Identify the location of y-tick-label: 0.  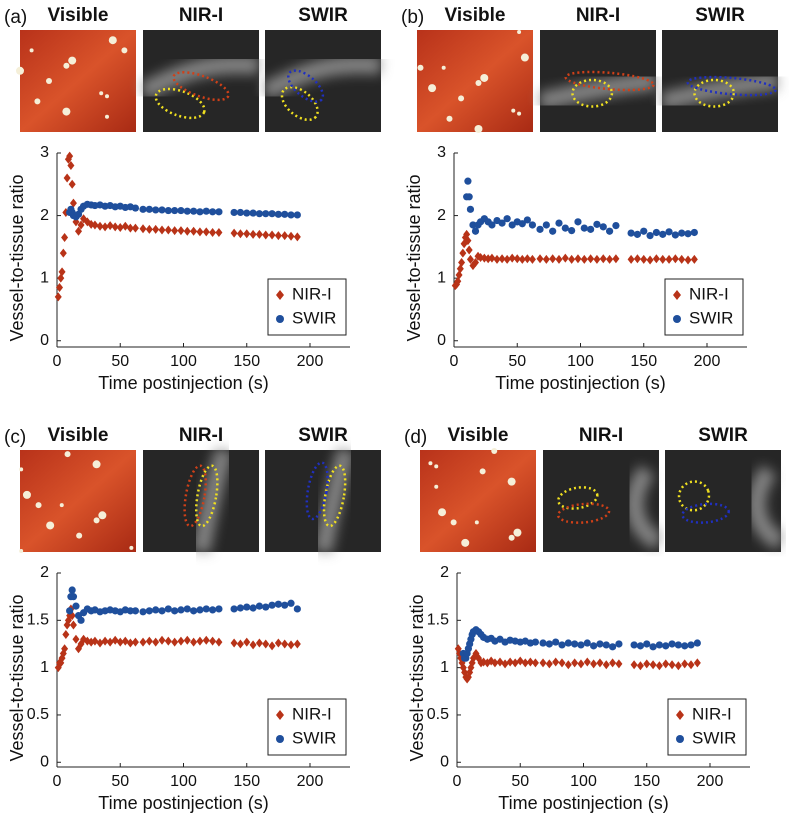
(44, 761).